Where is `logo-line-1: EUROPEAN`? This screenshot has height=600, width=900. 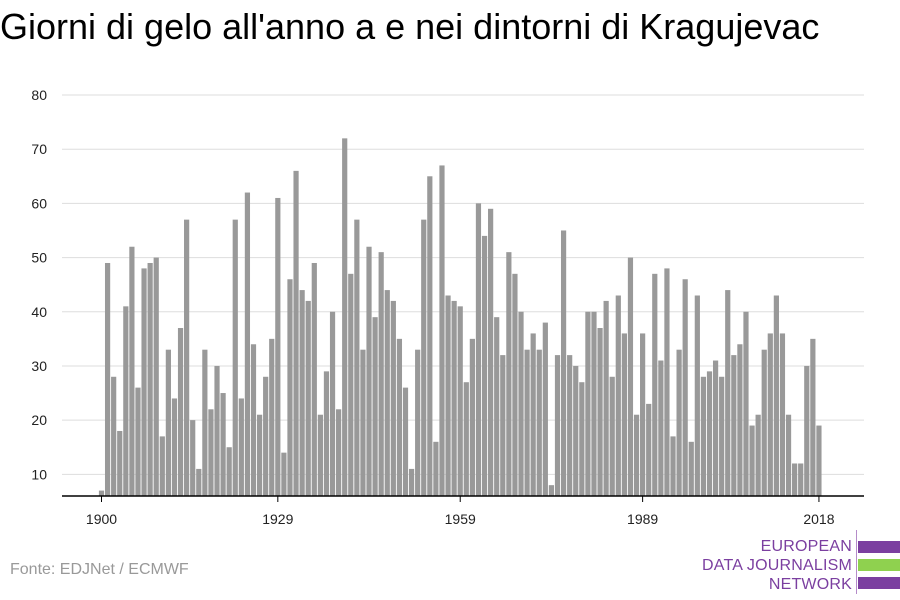
logo-line-1: EUROPEAN is located at coordinates (806, 546).